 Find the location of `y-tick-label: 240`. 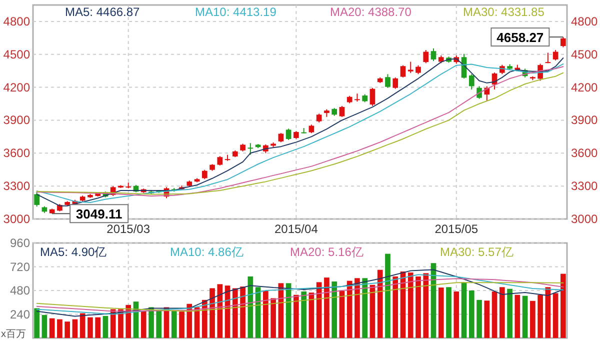

y-tick-label: 240 is located at coordinates (20, 314).